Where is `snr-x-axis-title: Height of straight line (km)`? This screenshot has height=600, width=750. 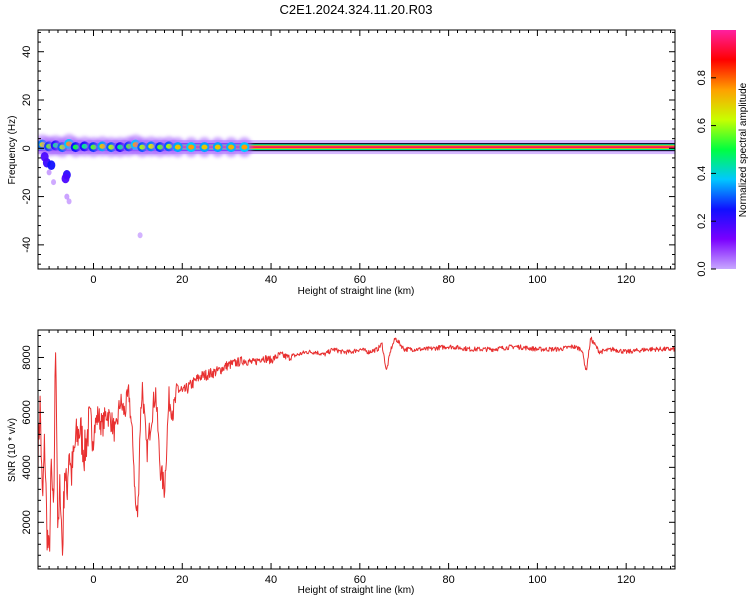
snr-x-axis-title: Height of straight line (km) is located at coordinates (356, 590).